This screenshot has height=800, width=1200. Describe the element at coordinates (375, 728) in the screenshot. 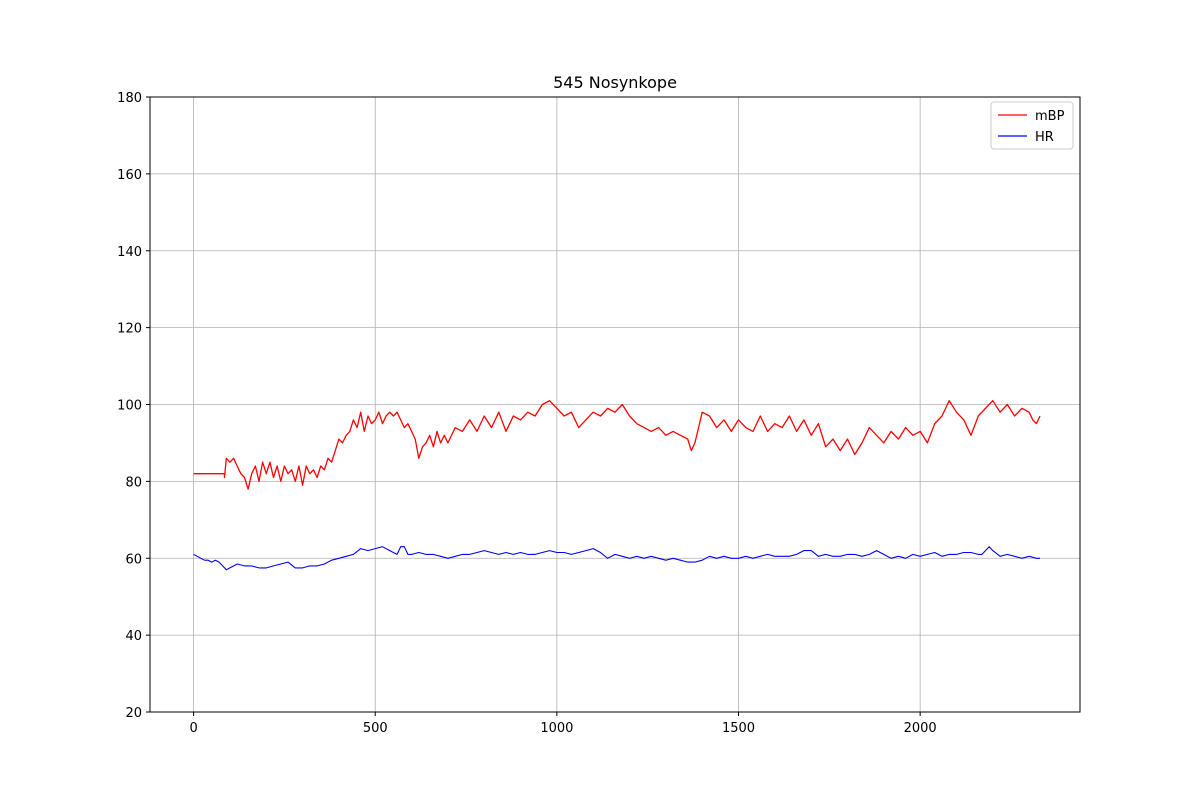

I see `x-tick-label: 500` at that location.